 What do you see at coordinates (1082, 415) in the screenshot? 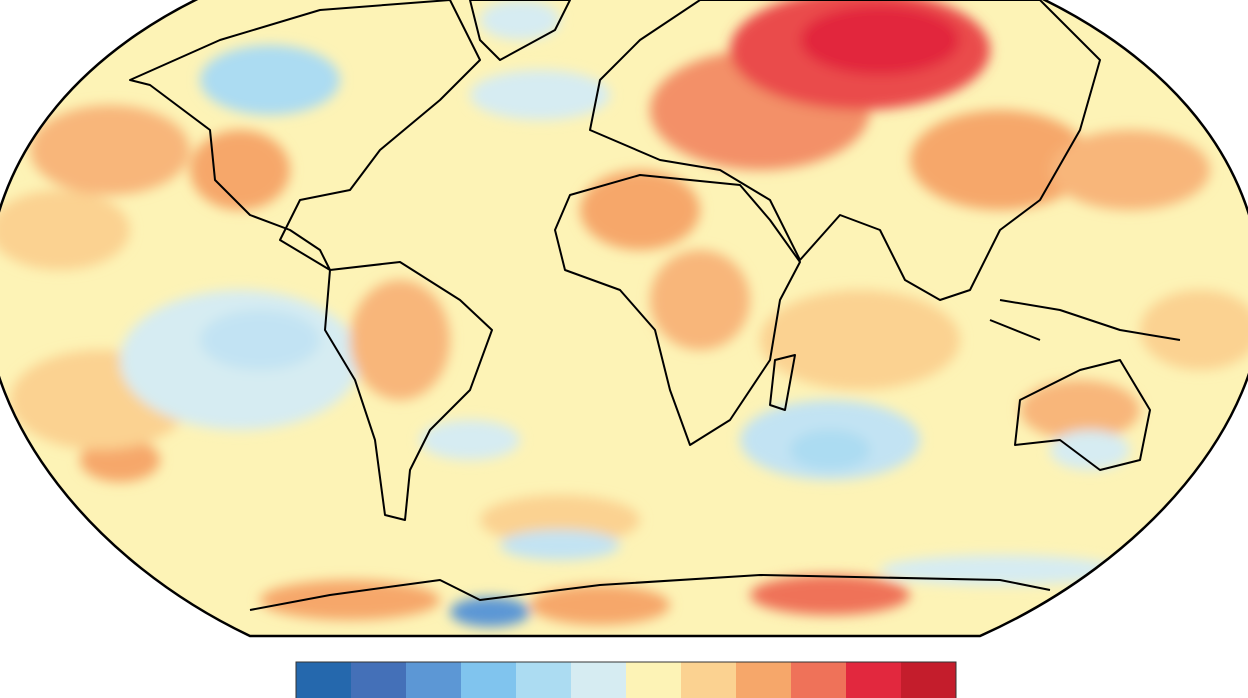
I see `australia` at bounding box center [1082, 415].